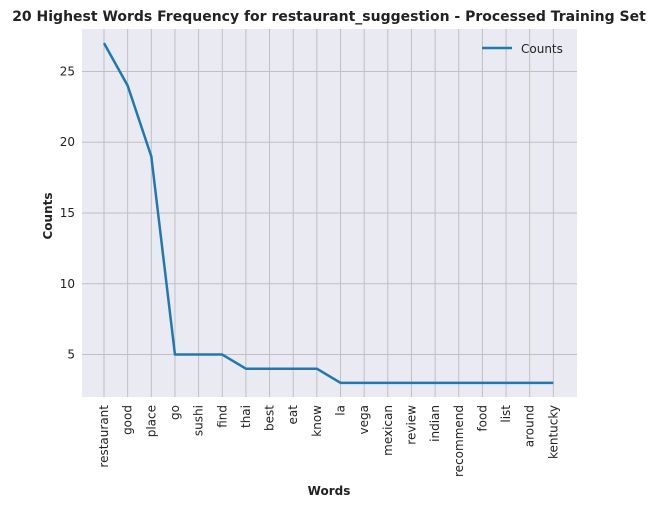 The image size is (658, 511). I want to click on x-tick-label: eat, so click(293, 415).